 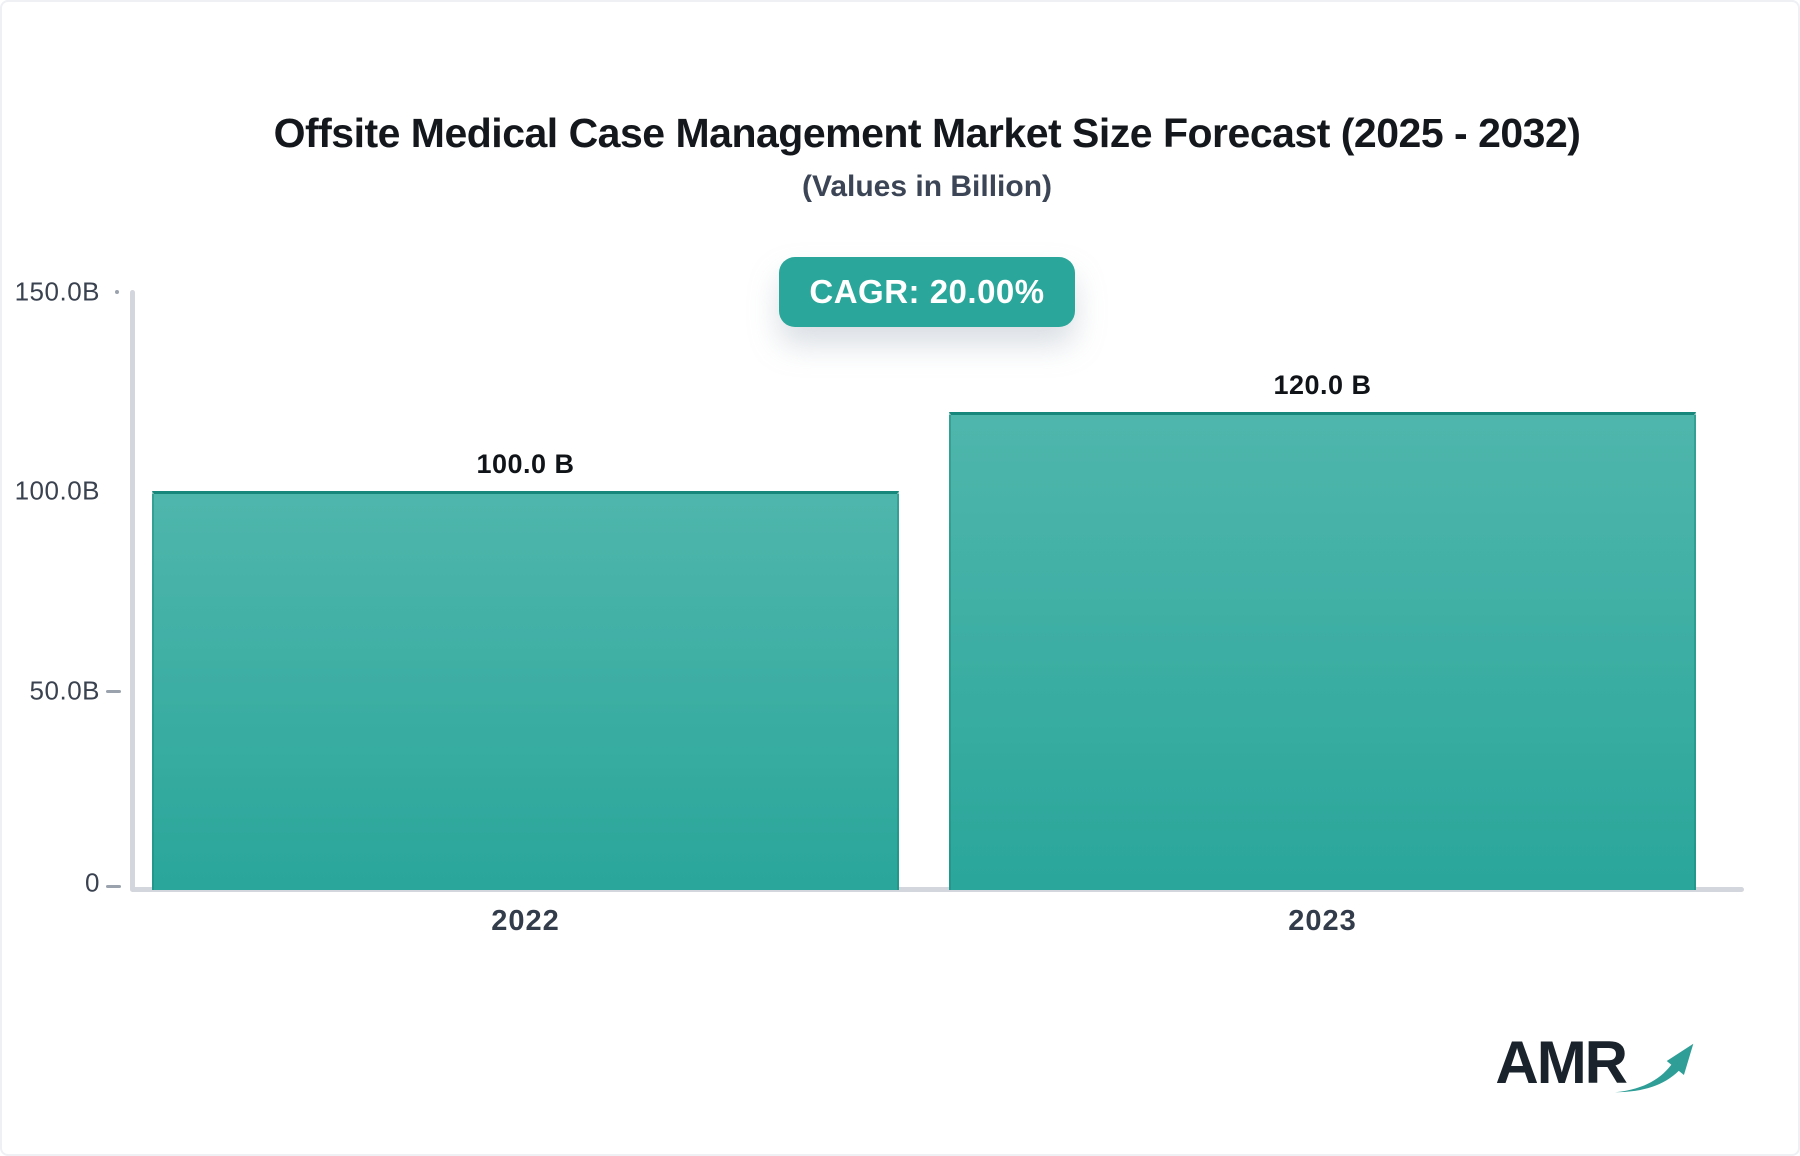 I want to click on amr-logo: AMR, so click(x=1596, y=1069).